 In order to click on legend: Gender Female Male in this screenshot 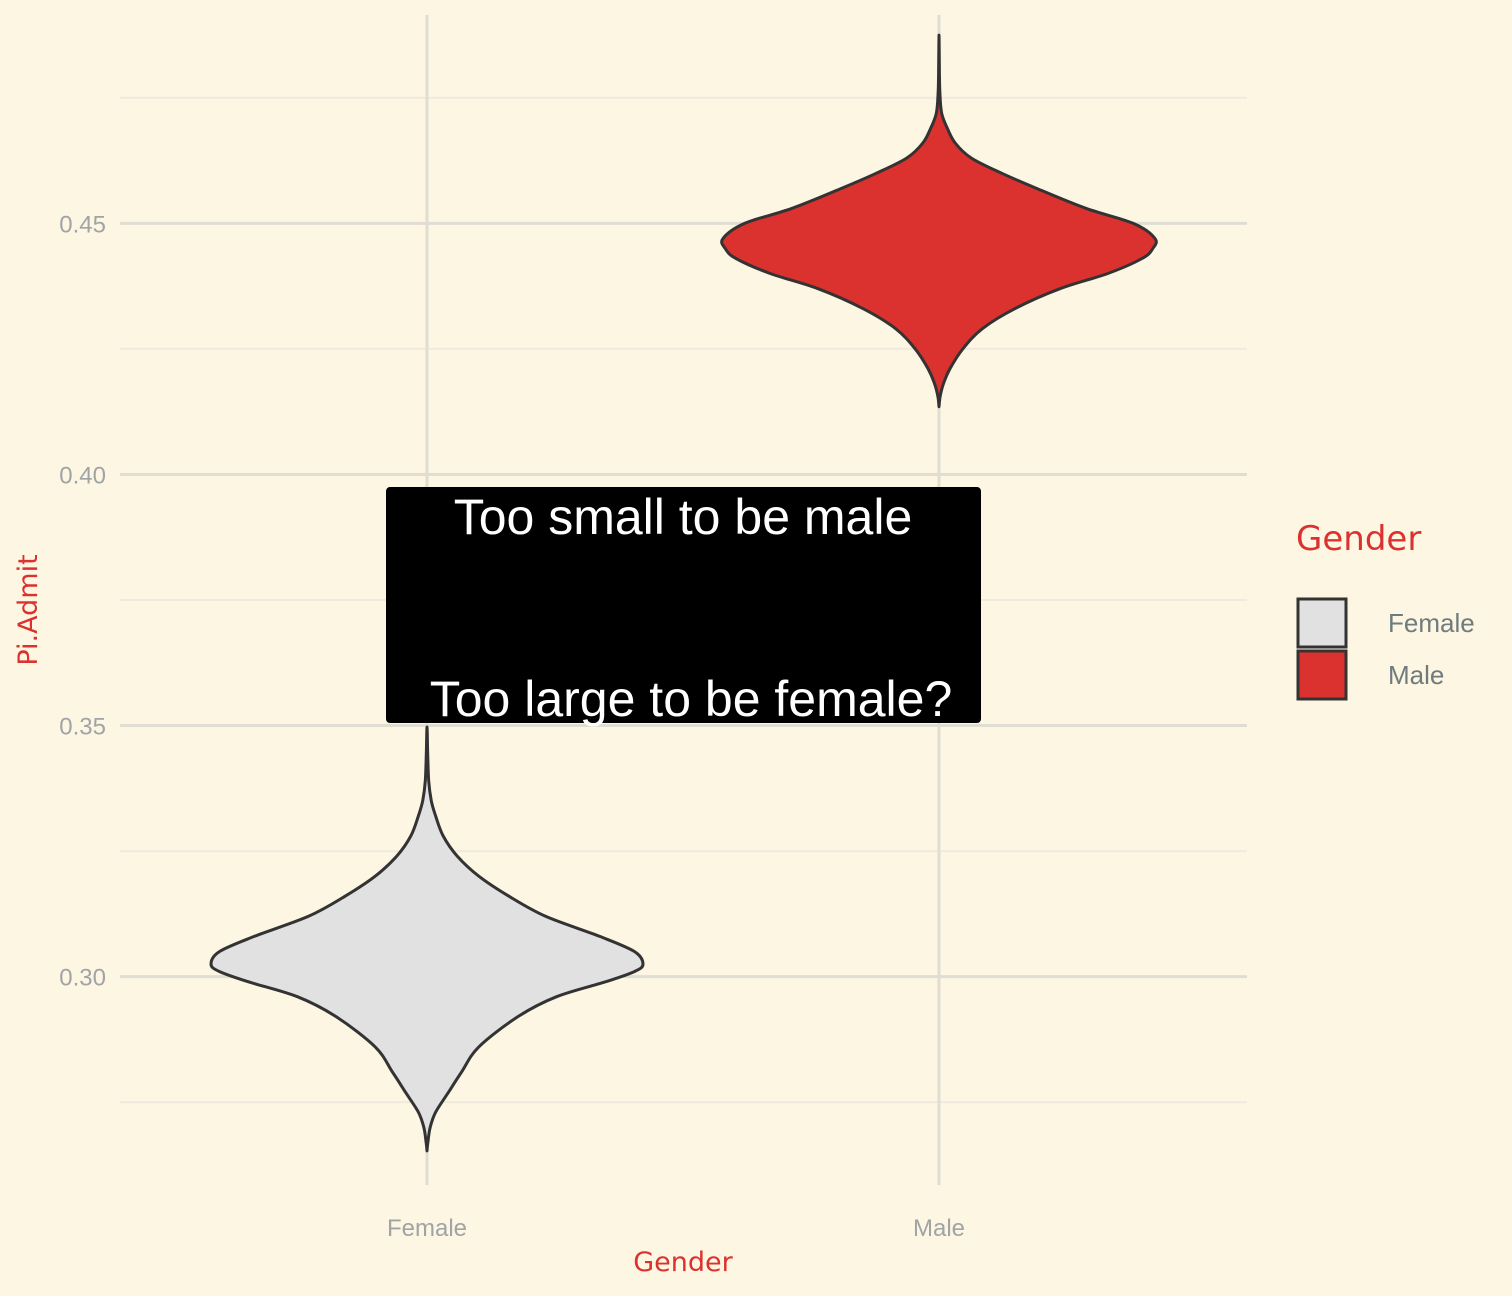, I will do `click(1385, 610)`.